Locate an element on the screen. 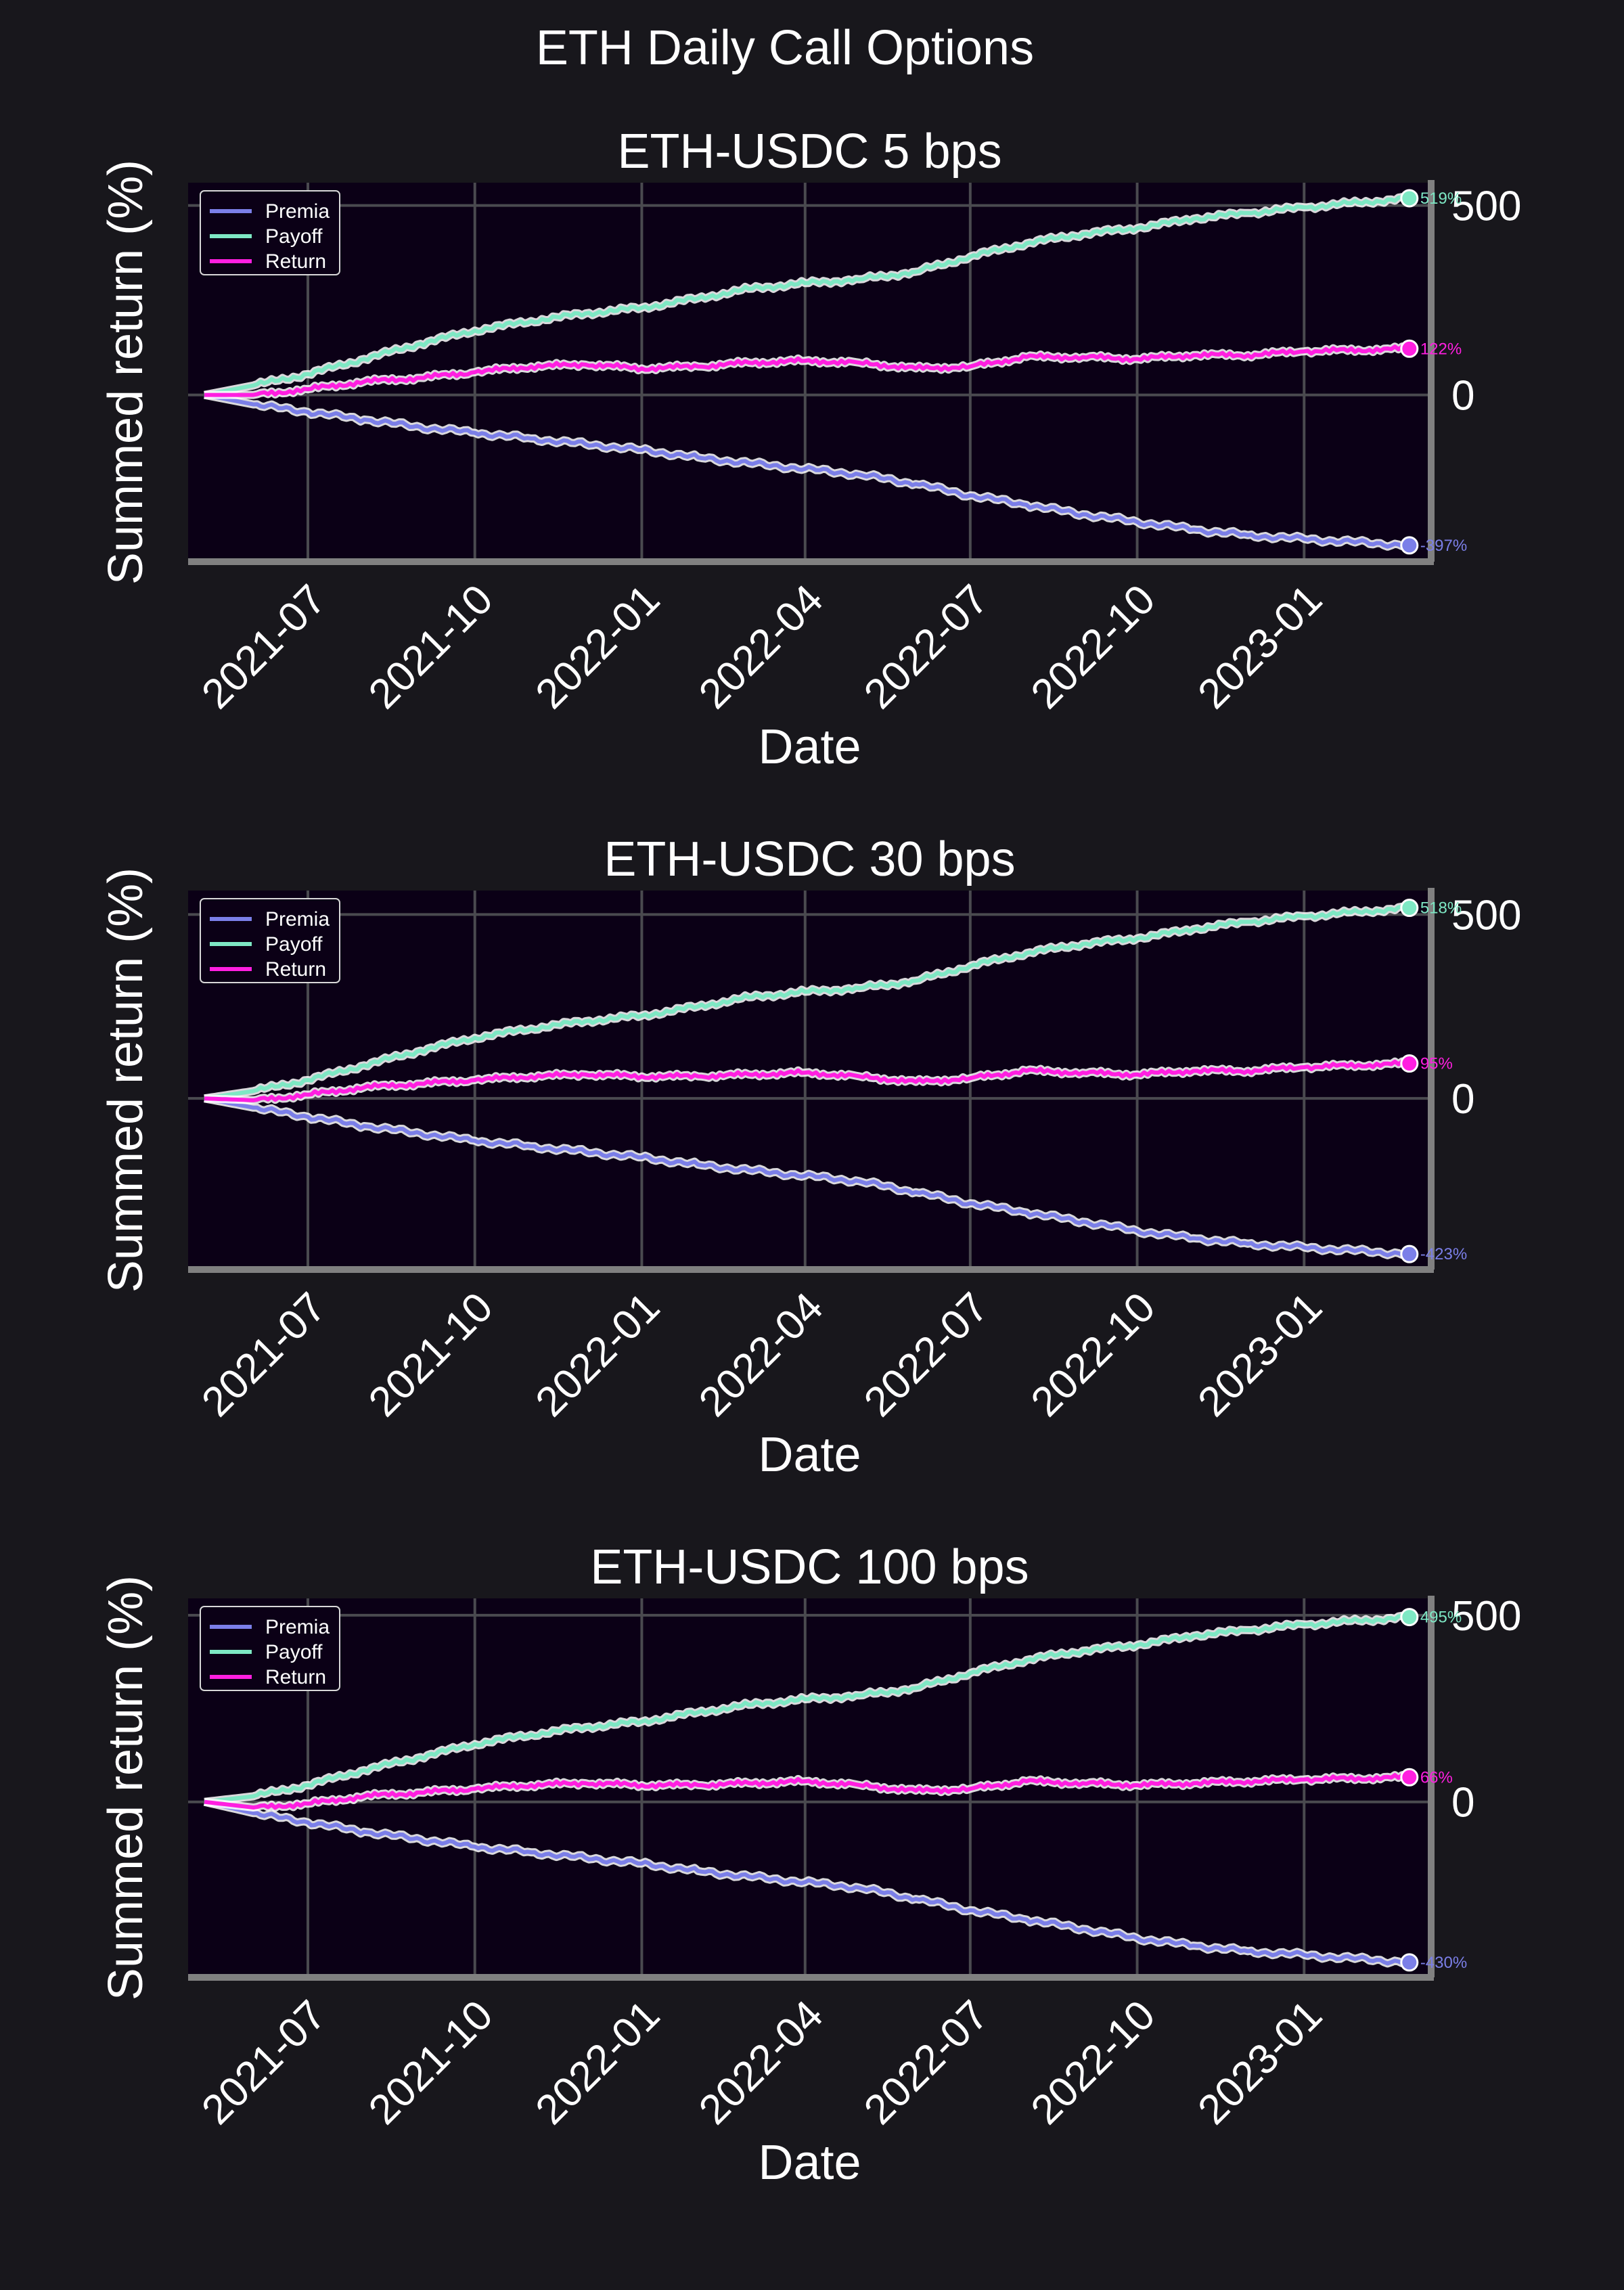  figure-title: ETH Daily Call Options is located at coordinates (785, 48).